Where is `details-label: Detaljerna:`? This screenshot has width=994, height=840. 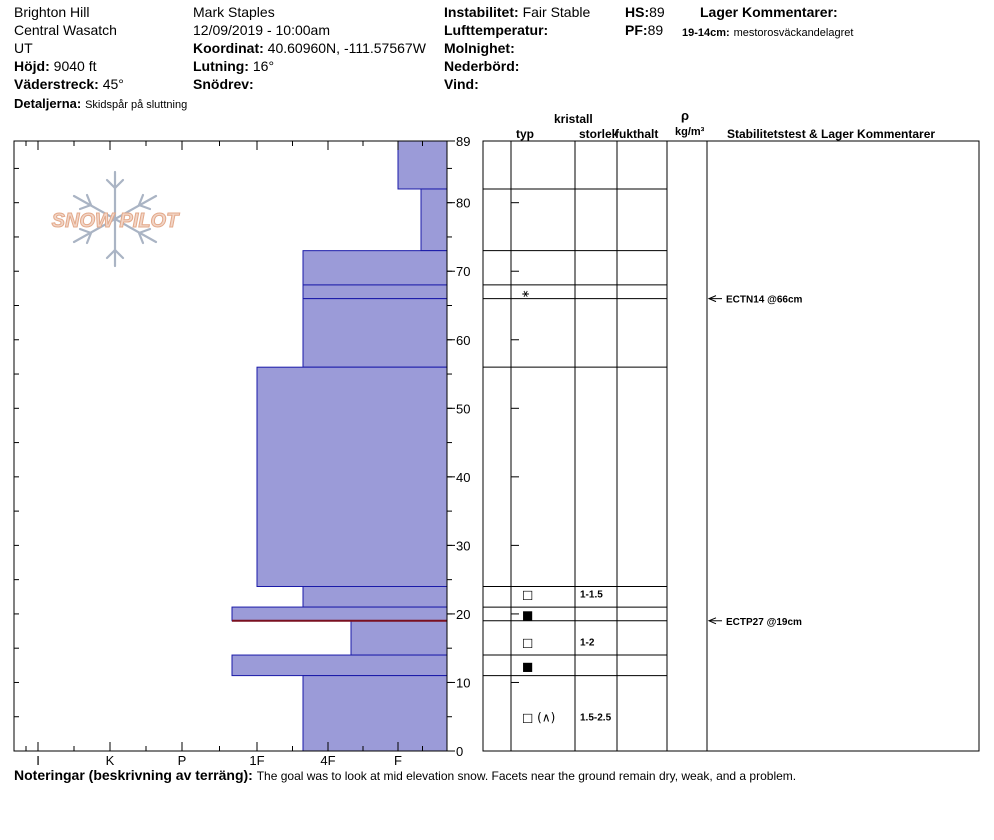
details-label: Detaljerna: is located at coordinates (48, 103).